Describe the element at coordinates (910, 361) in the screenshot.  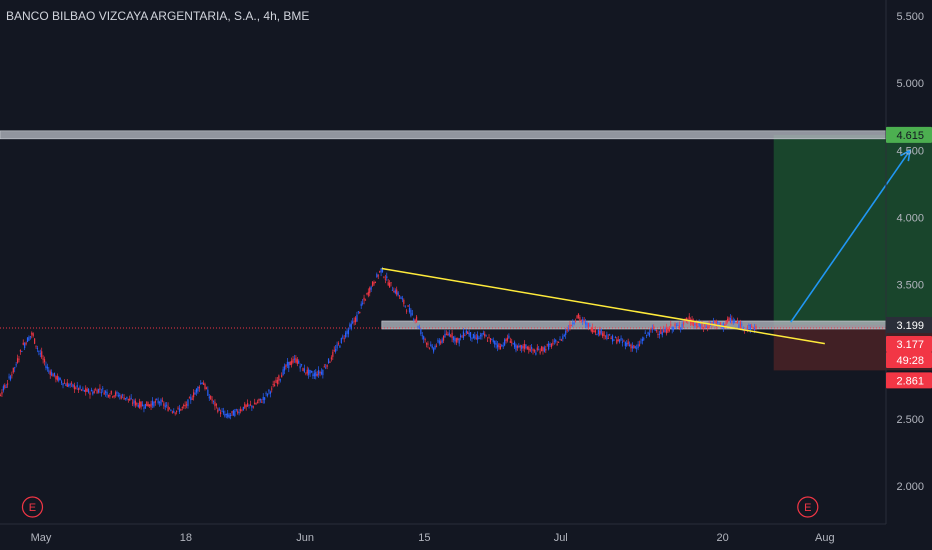
I see `countdown-badge-label: 49:28` at that location.